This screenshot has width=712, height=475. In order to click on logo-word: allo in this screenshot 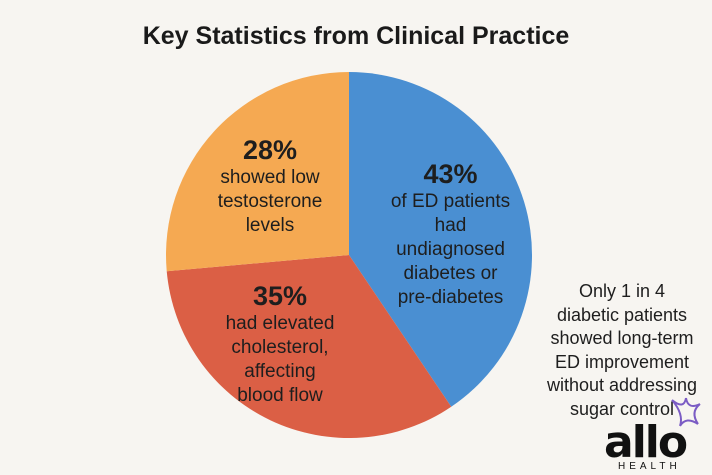, I will do `click(646, 442)`.